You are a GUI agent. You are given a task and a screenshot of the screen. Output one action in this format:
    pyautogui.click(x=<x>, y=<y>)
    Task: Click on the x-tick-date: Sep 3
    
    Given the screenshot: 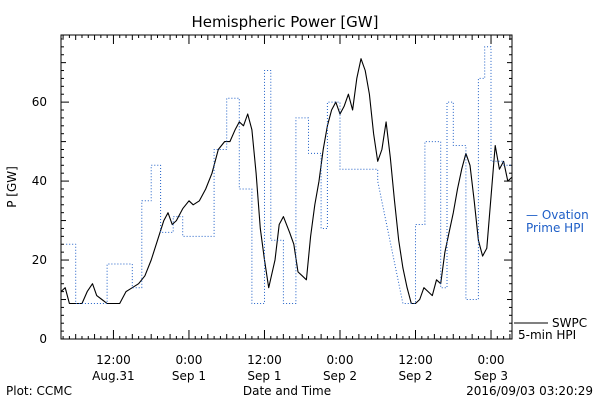 What is the action you would take?
    pyautogui.click(x=491, y=376)
    